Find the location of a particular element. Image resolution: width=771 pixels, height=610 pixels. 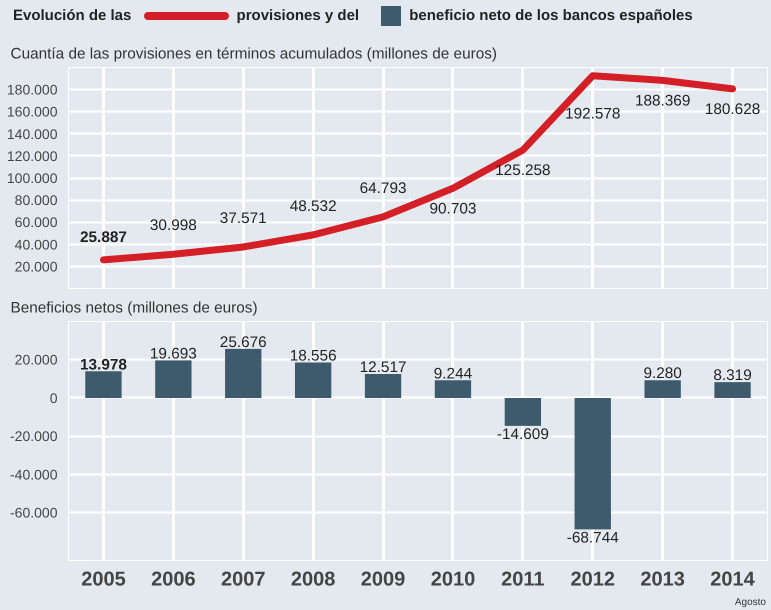

data-label: 12.517 is located at coordinates (383, 367).